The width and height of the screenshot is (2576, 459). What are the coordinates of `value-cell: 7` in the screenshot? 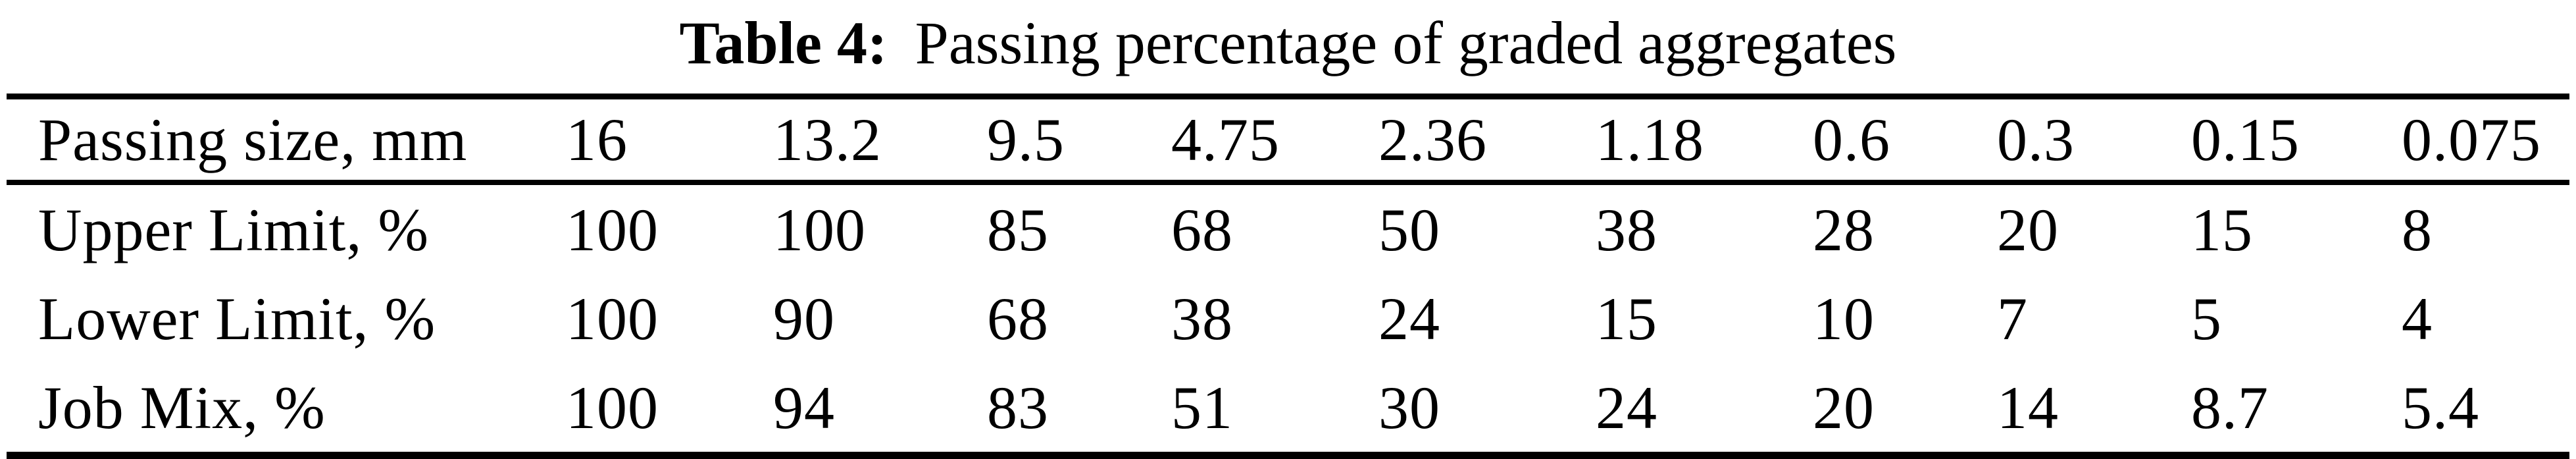 It's located at (2012, 318).